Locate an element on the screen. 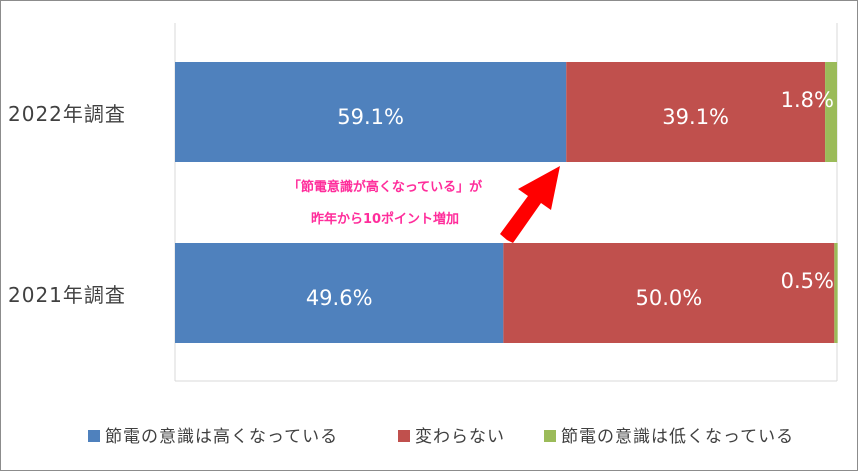  legend-label-2: 節電の意識は低くなっている is located at coordinates (677, 437).